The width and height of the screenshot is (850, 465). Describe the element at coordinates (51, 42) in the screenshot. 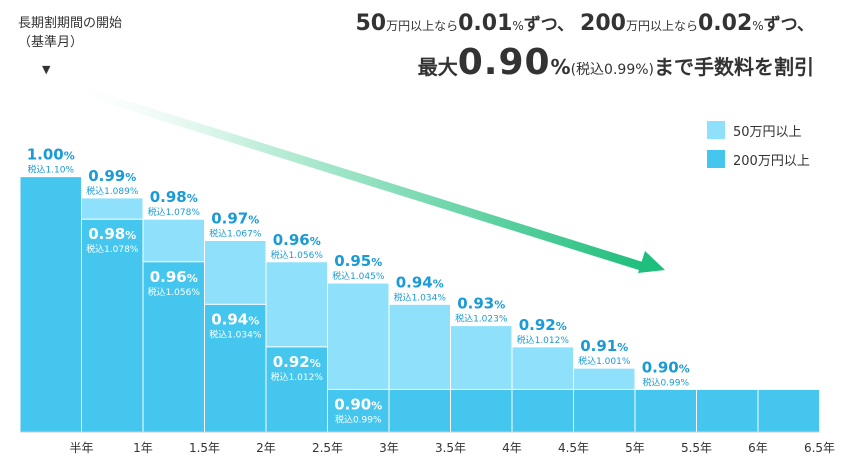

I see `period-start-subtitle: （基準月）` at that location.